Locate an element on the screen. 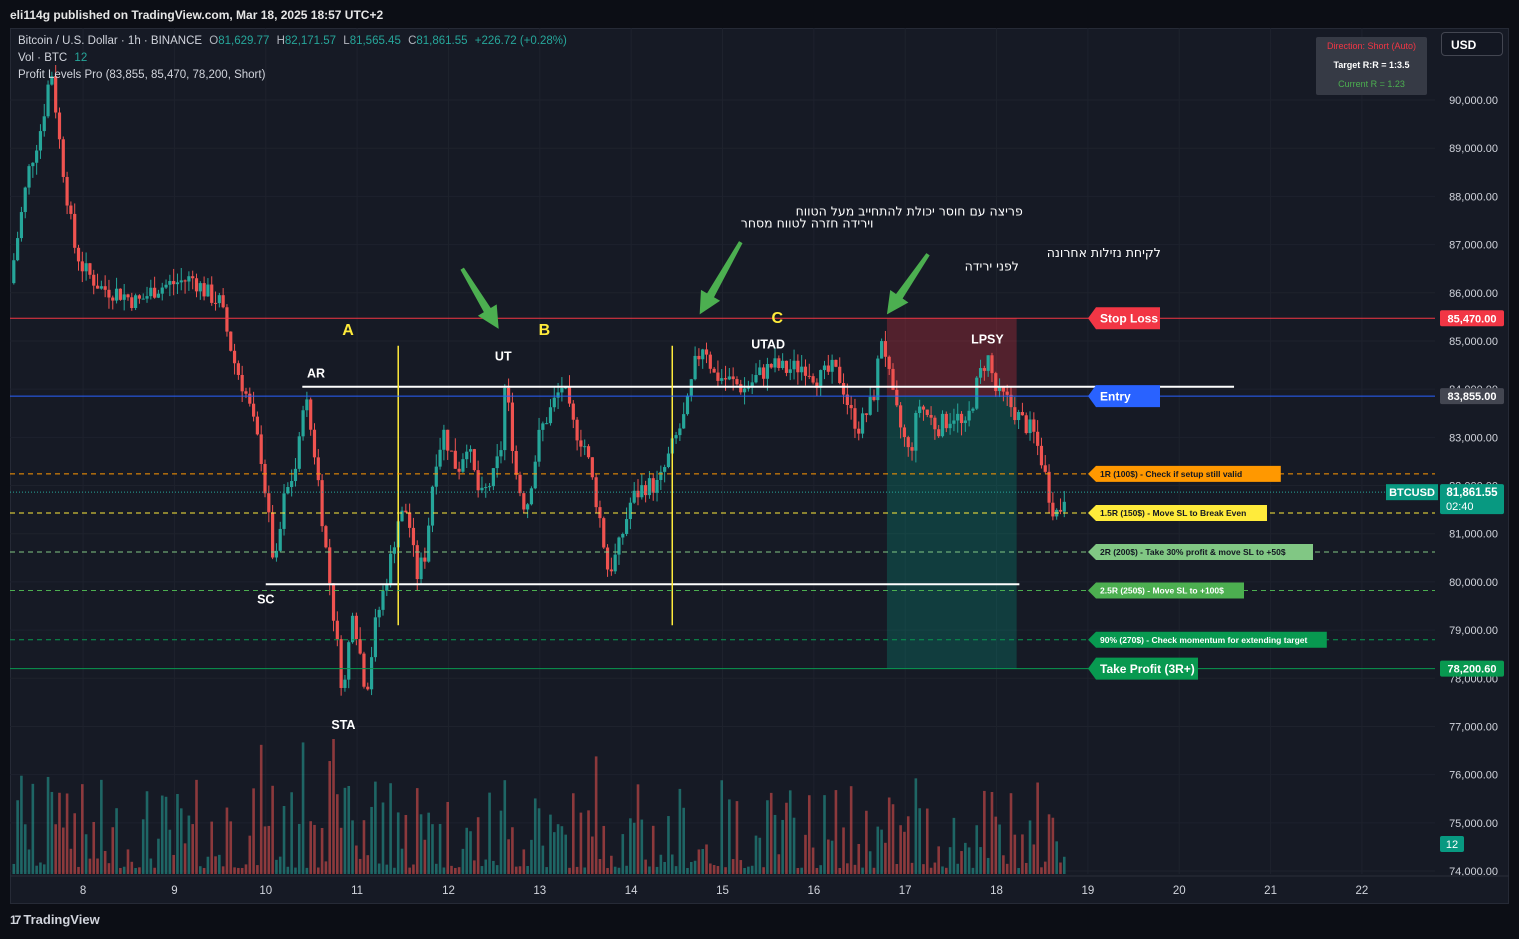 The image size is (1519, 939). event-label: SC is located at coordinates (265, 600).